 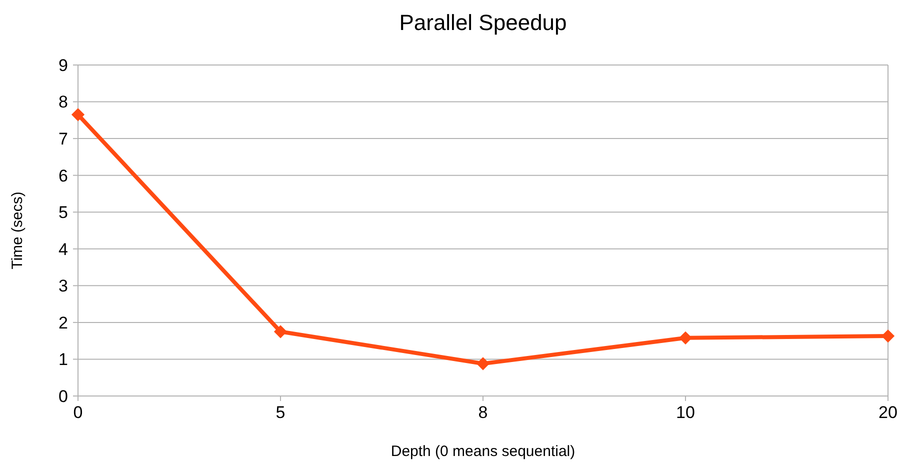 I want to click on y-tick-label: 5, so click(x=63, y=212).